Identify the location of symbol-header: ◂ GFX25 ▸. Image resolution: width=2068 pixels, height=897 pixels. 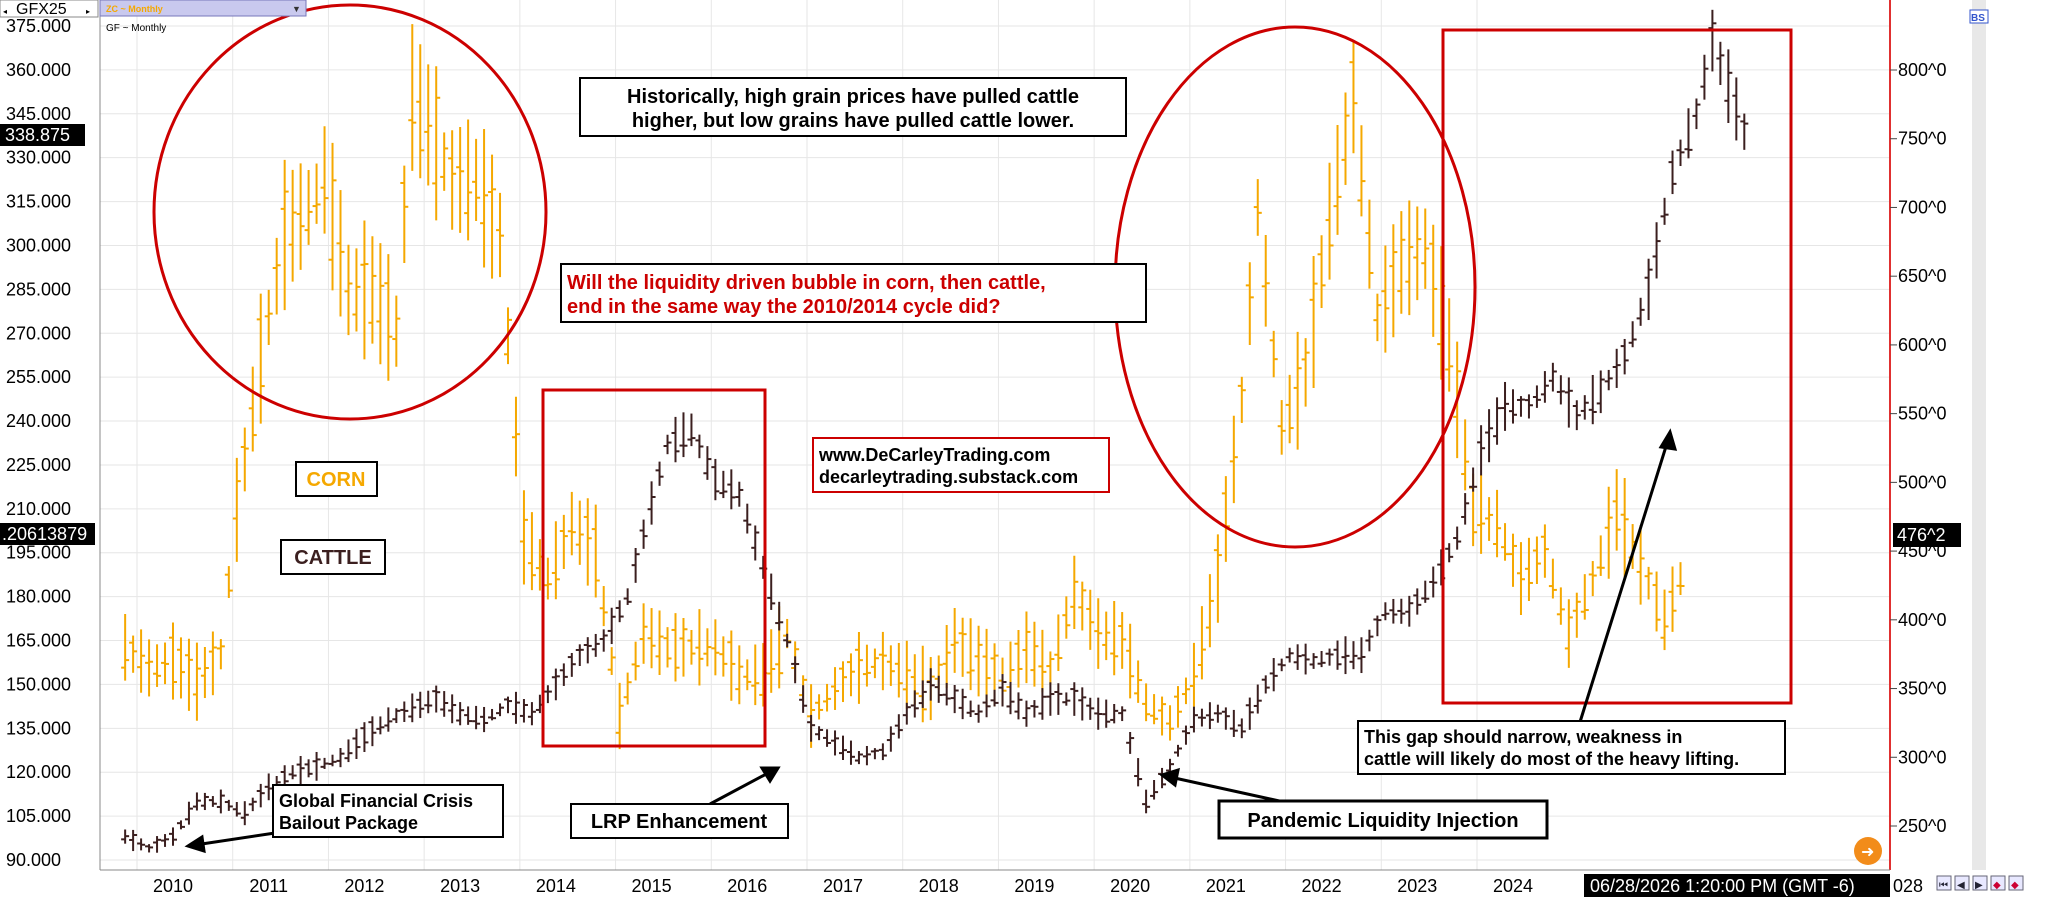
(49, 9).